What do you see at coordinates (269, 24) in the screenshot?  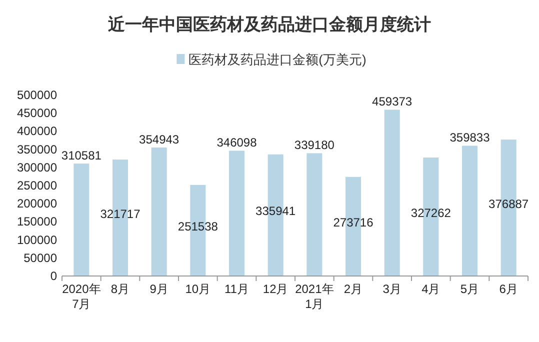 I see `chart-title: 近一年中国医药材及药品进口金额月度统计` at bounding box center [269, 24].